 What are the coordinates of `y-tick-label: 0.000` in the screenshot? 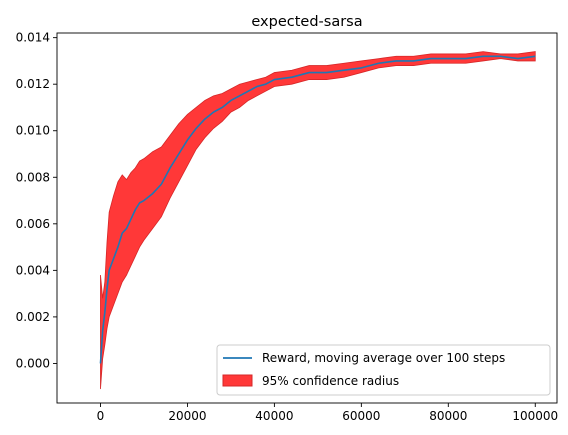 It's located at (33, 363).